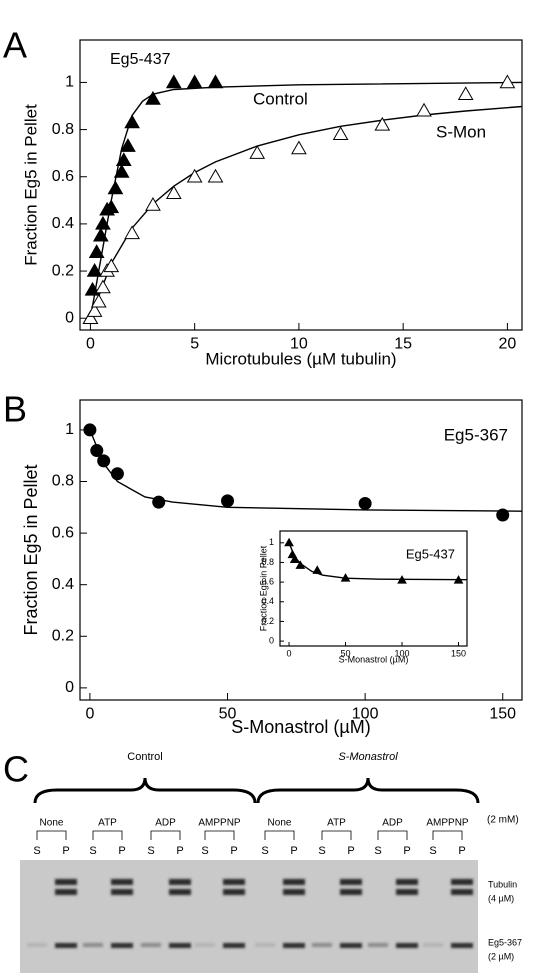 The height and width of the screenshot is (978, 539). I want to click on panel-label: B, so click(15, 409).